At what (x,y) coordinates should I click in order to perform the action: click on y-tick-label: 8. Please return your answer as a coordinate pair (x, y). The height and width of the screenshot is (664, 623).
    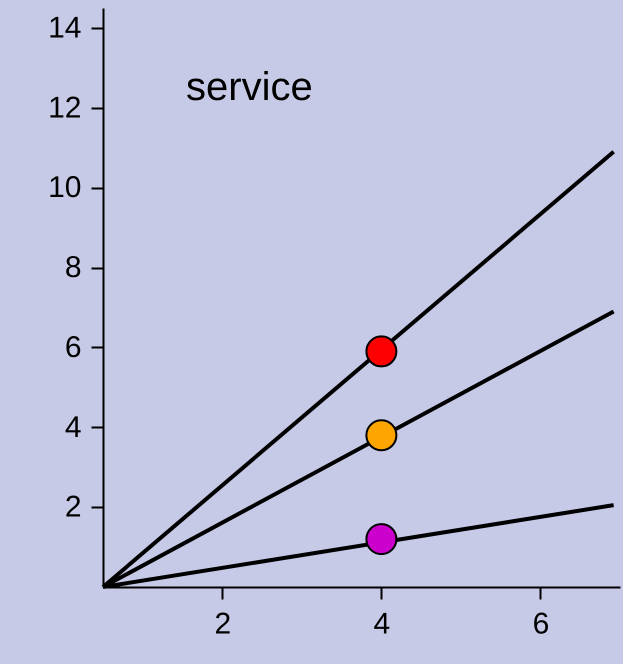
    Looking at the image, I should click on (73, 267).